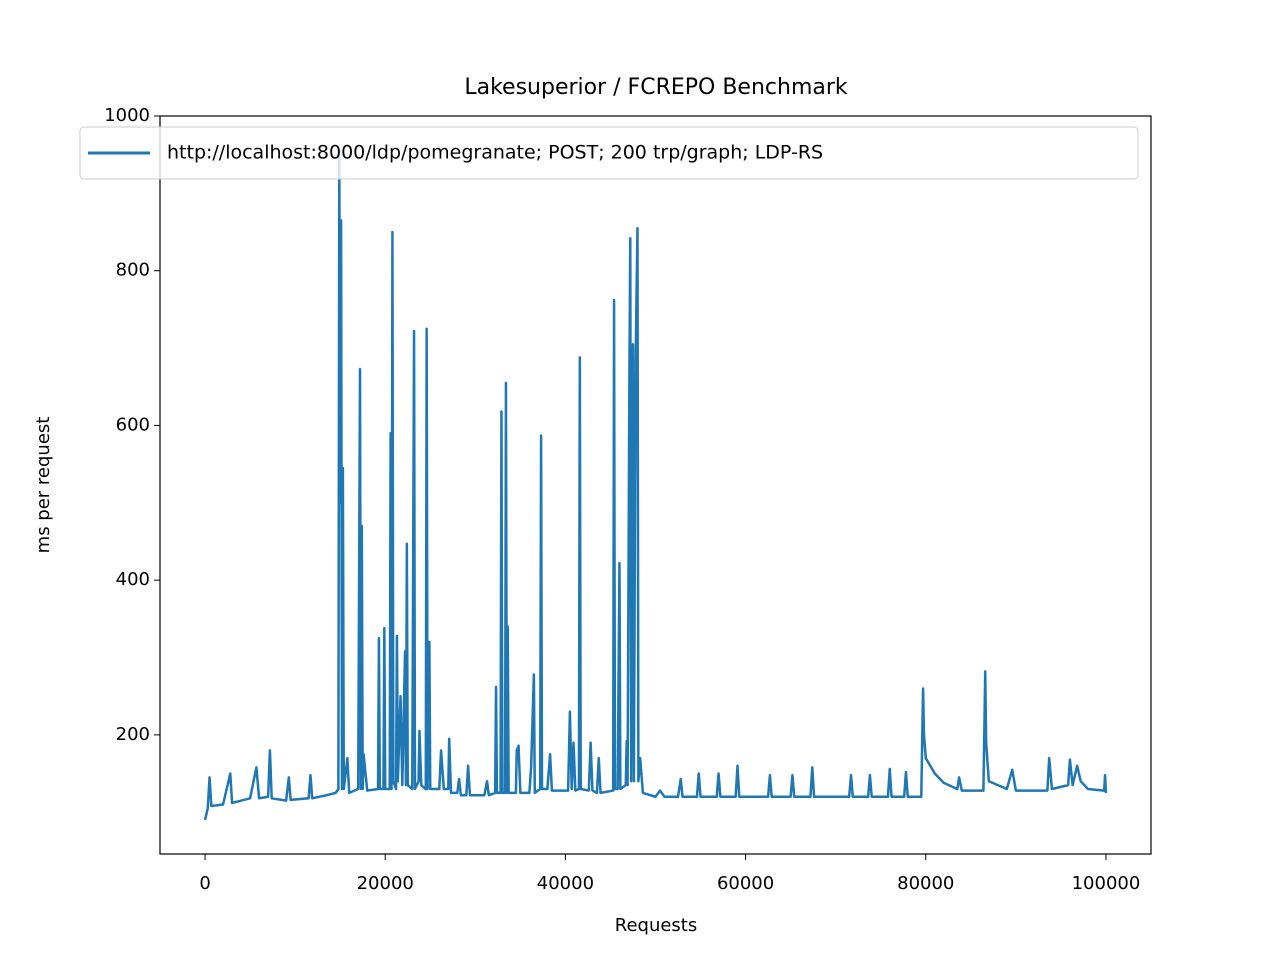  I want to click on x-axis-label: Requests, so click(656, 925).